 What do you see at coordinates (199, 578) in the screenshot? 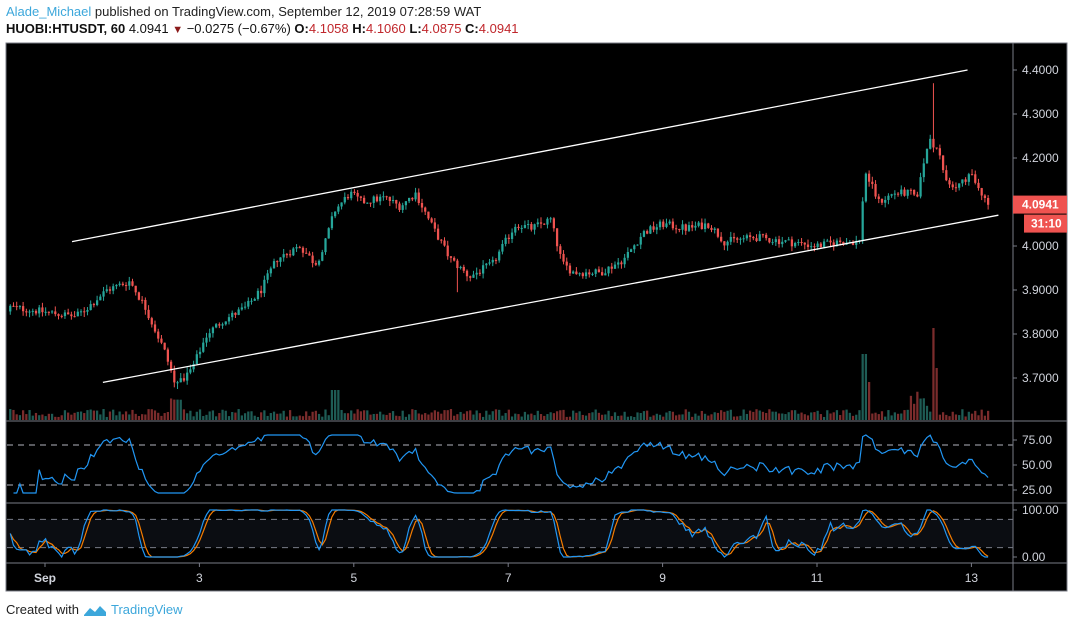
I see `time-tick-label: 3` at bounding box center [199, 578].